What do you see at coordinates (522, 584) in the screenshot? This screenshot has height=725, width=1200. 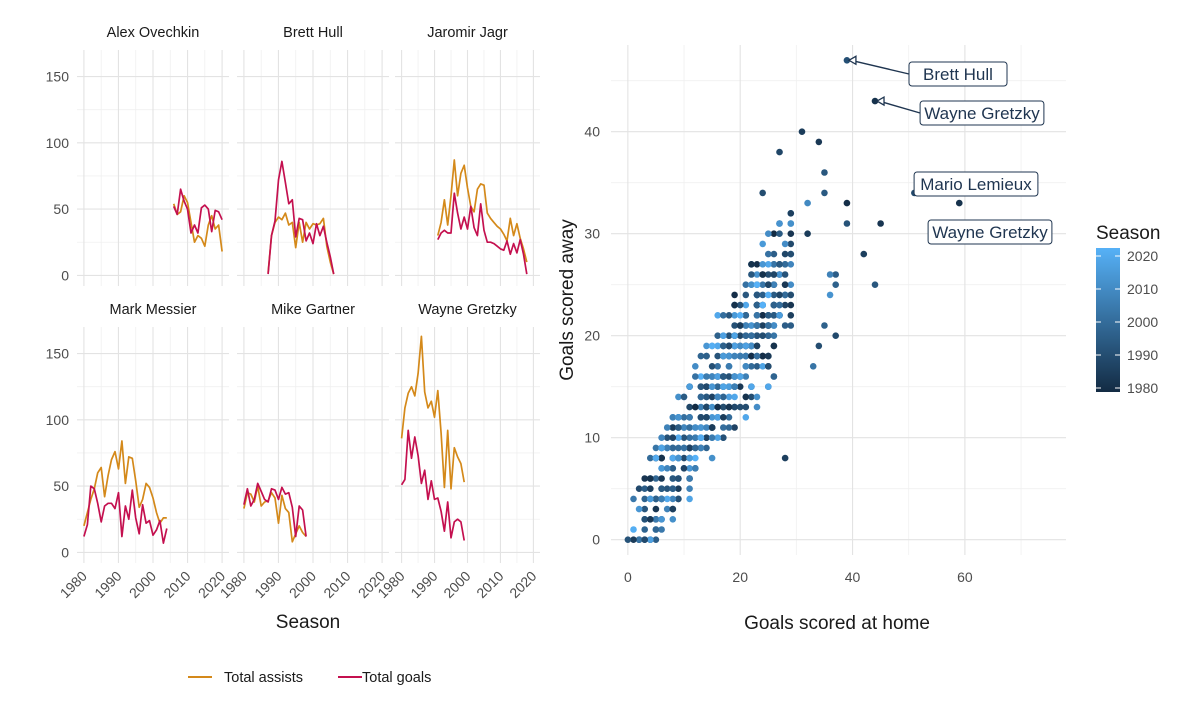 I see `x-tick-label: 2020` at bounding box center [522, 584].